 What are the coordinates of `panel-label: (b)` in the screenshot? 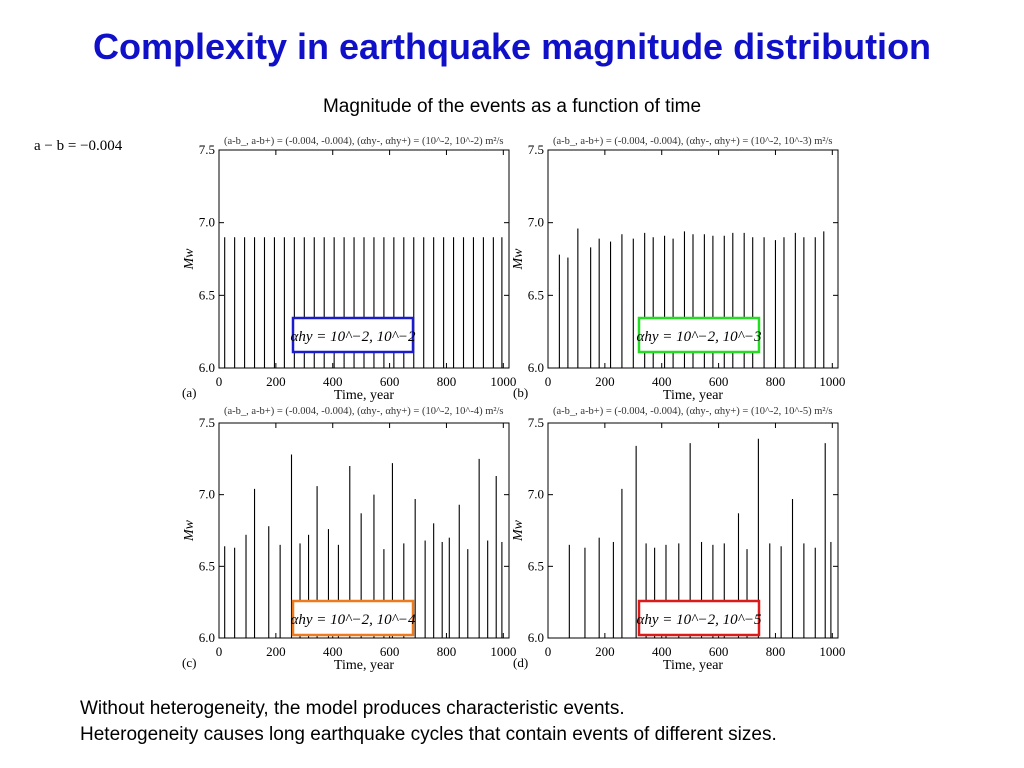 It's located at (520, 392).